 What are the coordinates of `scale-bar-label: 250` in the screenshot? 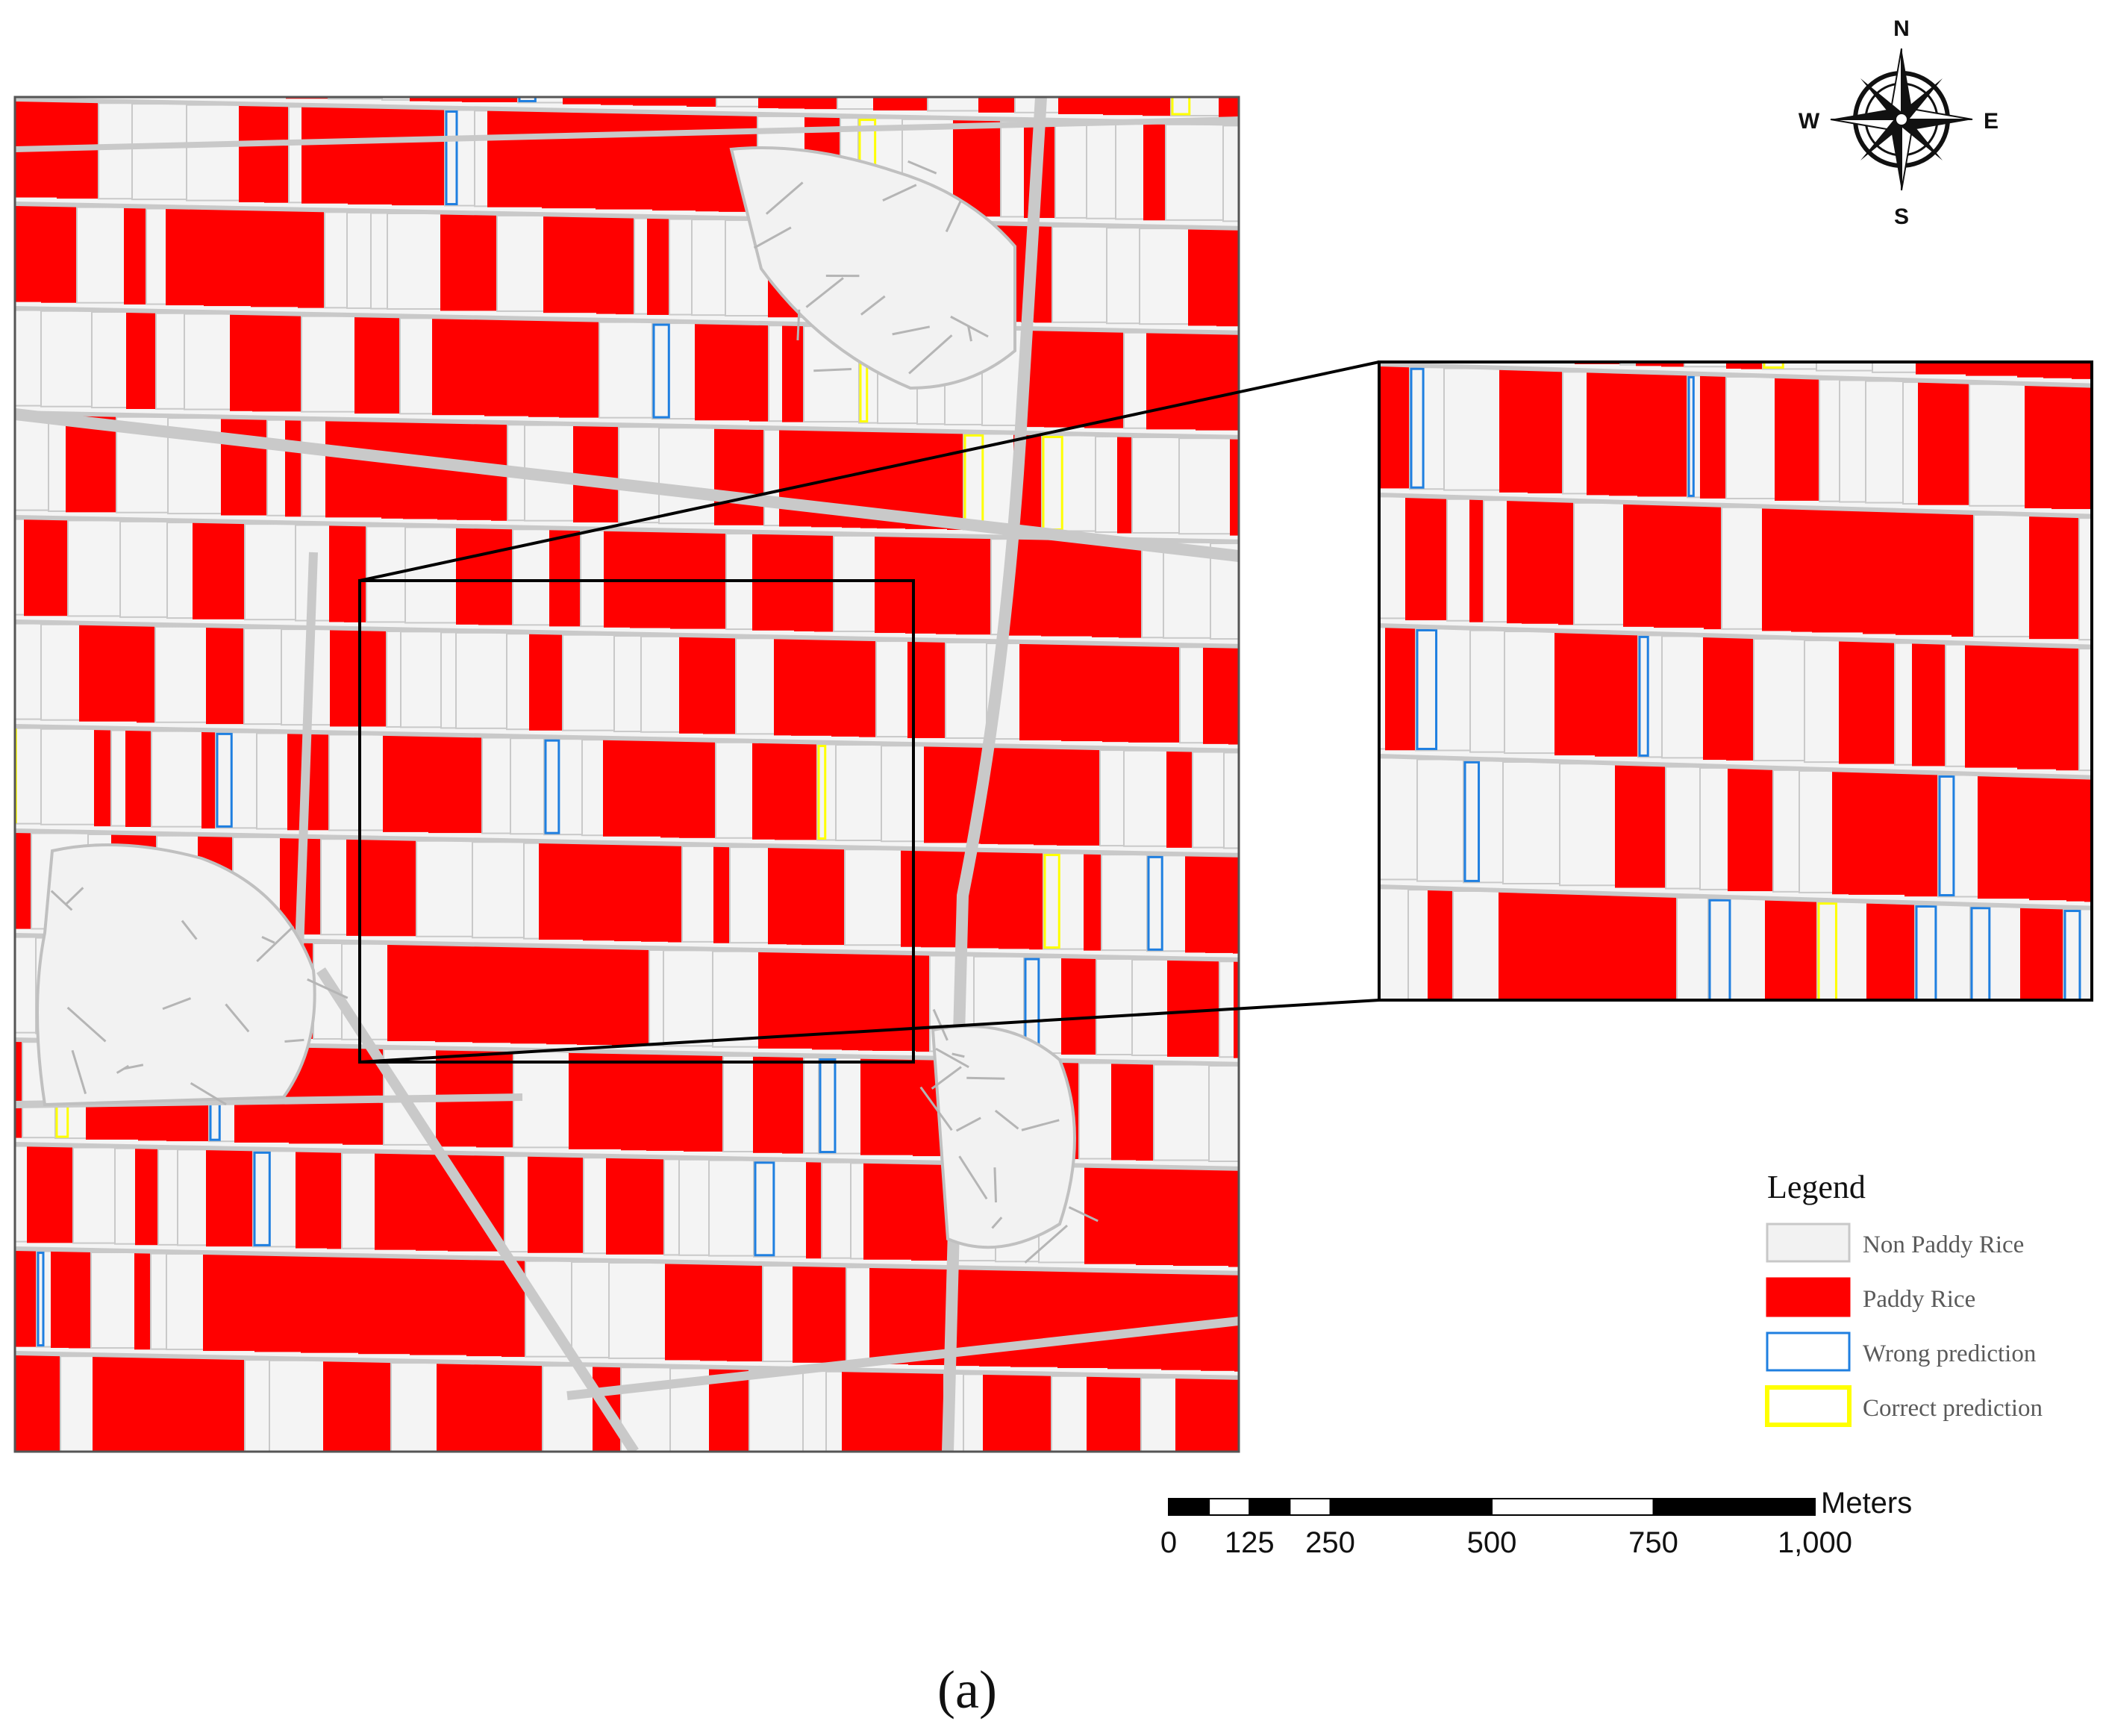 It's located at (1330, 1542).